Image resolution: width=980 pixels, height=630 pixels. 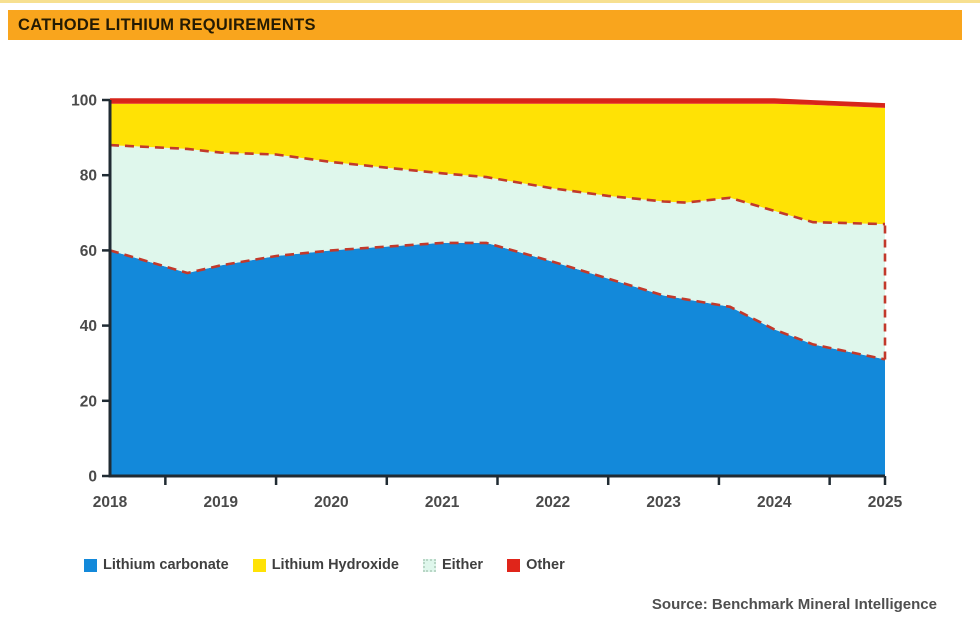 I want to click on x-tick-label: 2025, so click(x=885, y=502).